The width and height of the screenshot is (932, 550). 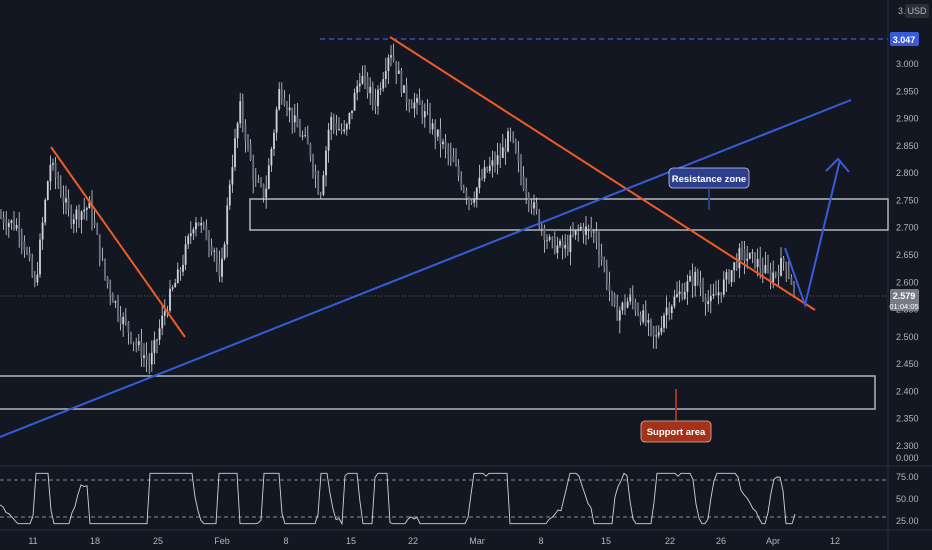 I want to click on resistance-zone-box, so click(x=569, y=214).